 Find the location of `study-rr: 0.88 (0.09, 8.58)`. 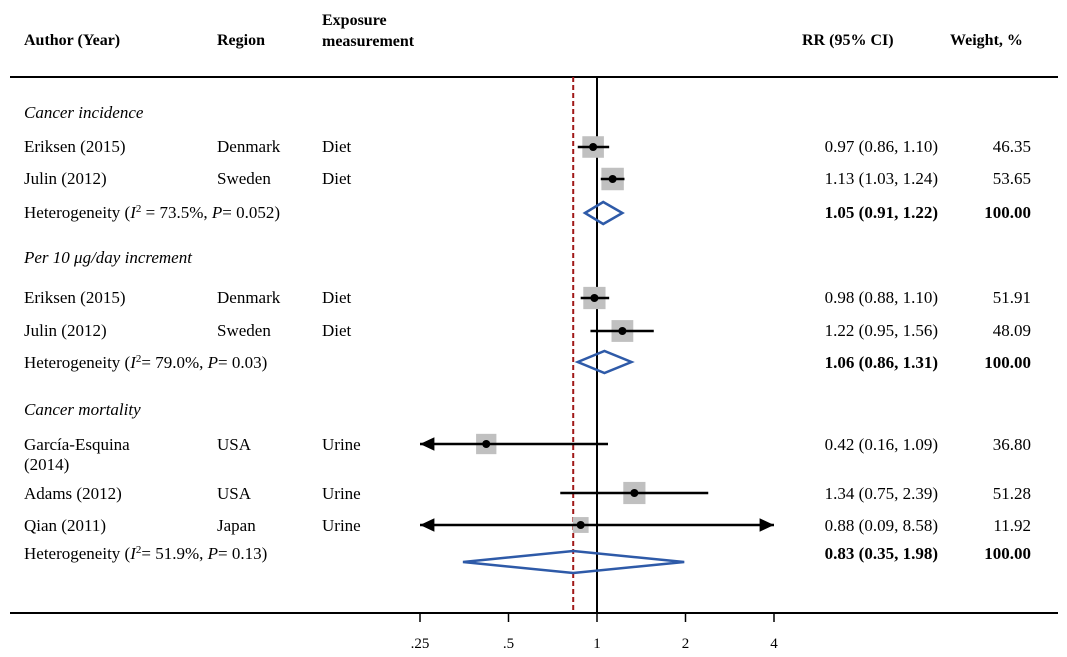

study-rr: 0.88 (0.09, 8.58) is located at coordinates (881, 525).